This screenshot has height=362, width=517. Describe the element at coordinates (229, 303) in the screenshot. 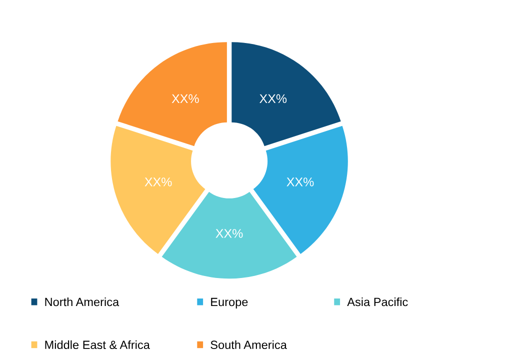

I see `legend-label: Europe` at that location.